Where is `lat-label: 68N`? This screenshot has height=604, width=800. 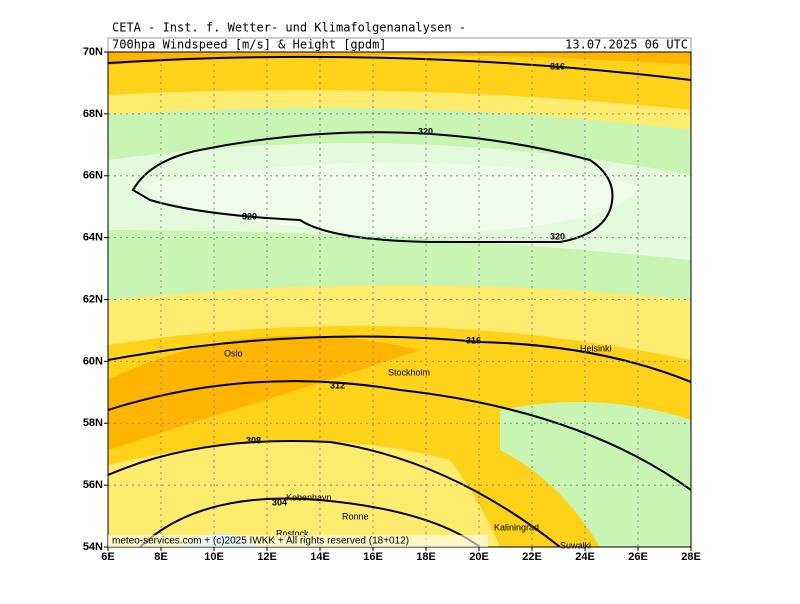 lat-label: 68N is located at coordinates (93, 114).